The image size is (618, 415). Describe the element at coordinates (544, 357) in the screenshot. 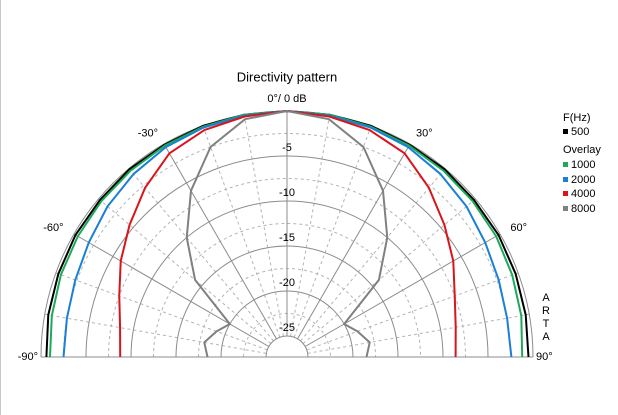

I see `angle-label: 90°` at that location.